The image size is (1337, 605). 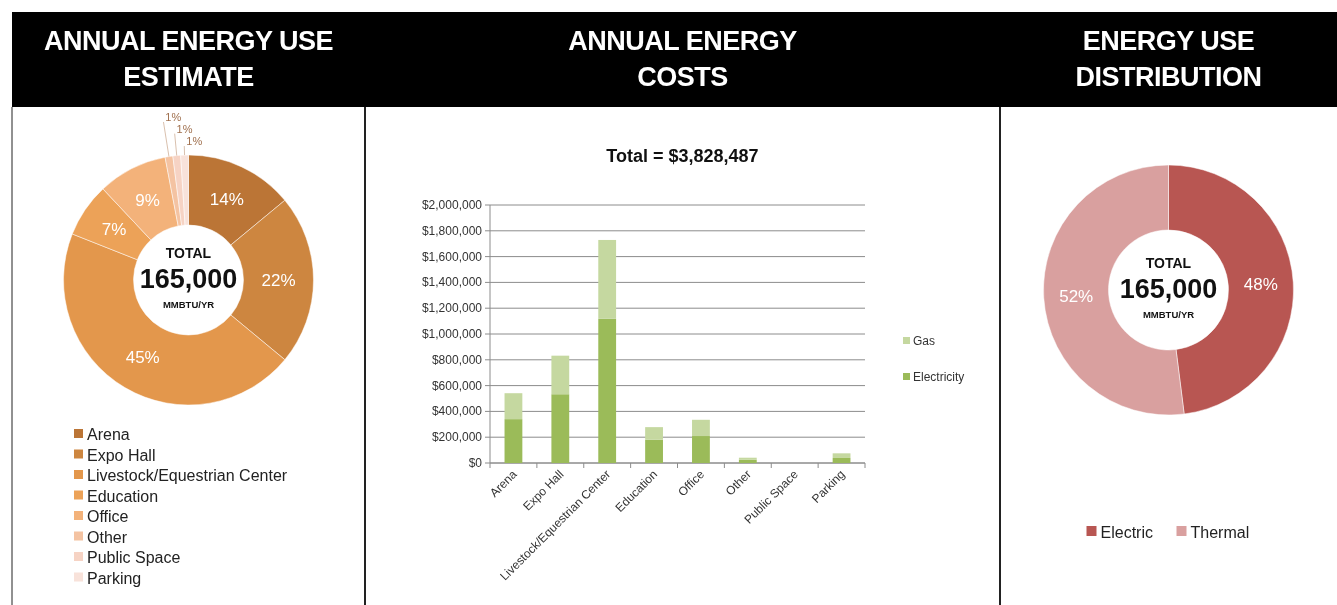 I want to click on y-tick-label: $1,800,000, so click(x=452, y=230).